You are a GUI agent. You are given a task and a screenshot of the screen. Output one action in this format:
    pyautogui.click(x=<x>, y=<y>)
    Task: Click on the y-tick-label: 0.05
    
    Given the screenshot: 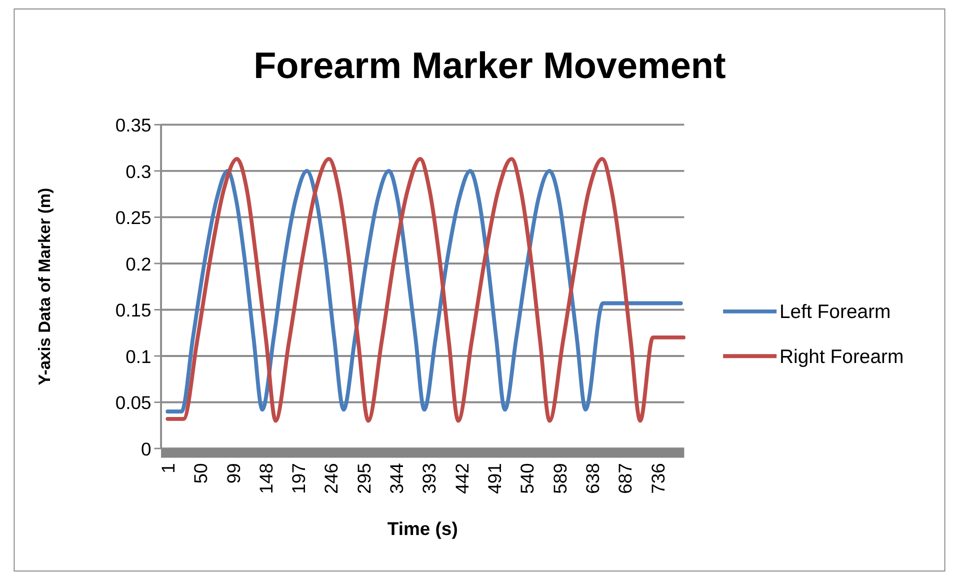 What is the action you would take?
    pyautogui.click(x=133, y=403)
    